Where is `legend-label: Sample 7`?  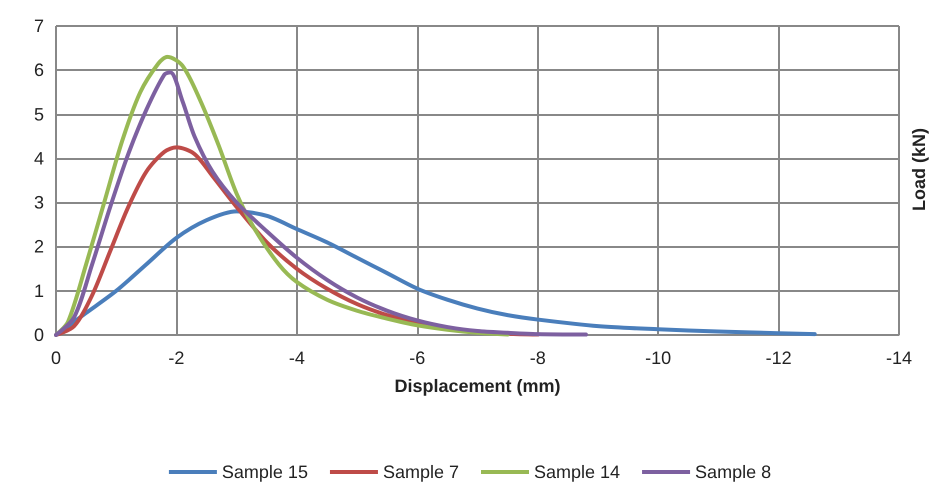 legend-label: Sample 7 is located at coordinates (421, 472).